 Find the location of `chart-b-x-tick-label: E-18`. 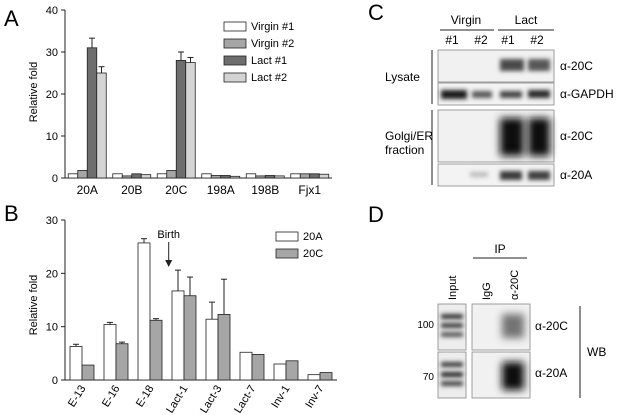

chart-b-x-tick-label: E-18 is located at coordinates (145, 396).